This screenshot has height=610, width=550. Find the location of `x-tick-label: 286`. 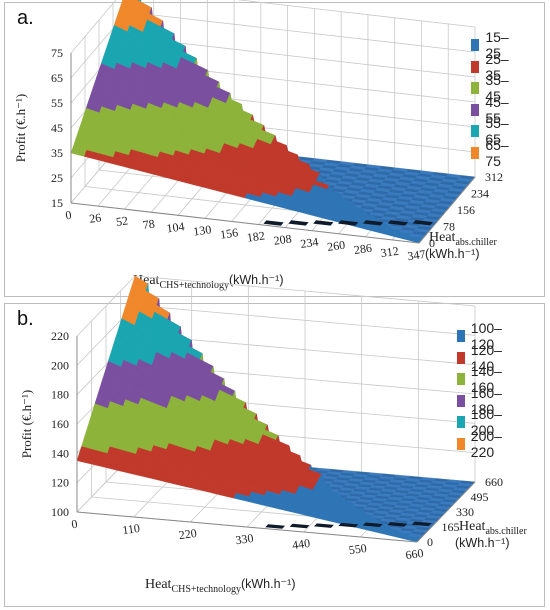

x-tick-label: 286 is located at coordinates (363, 249).